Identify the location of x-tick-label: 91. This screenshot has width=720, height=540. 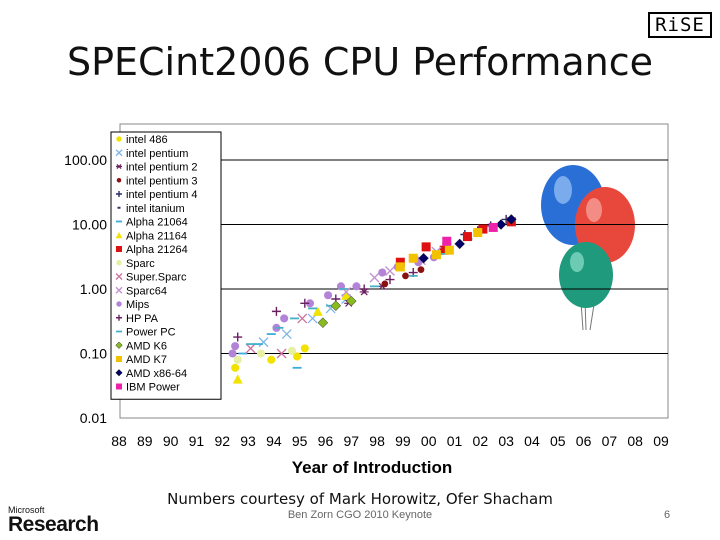
(197, 441).